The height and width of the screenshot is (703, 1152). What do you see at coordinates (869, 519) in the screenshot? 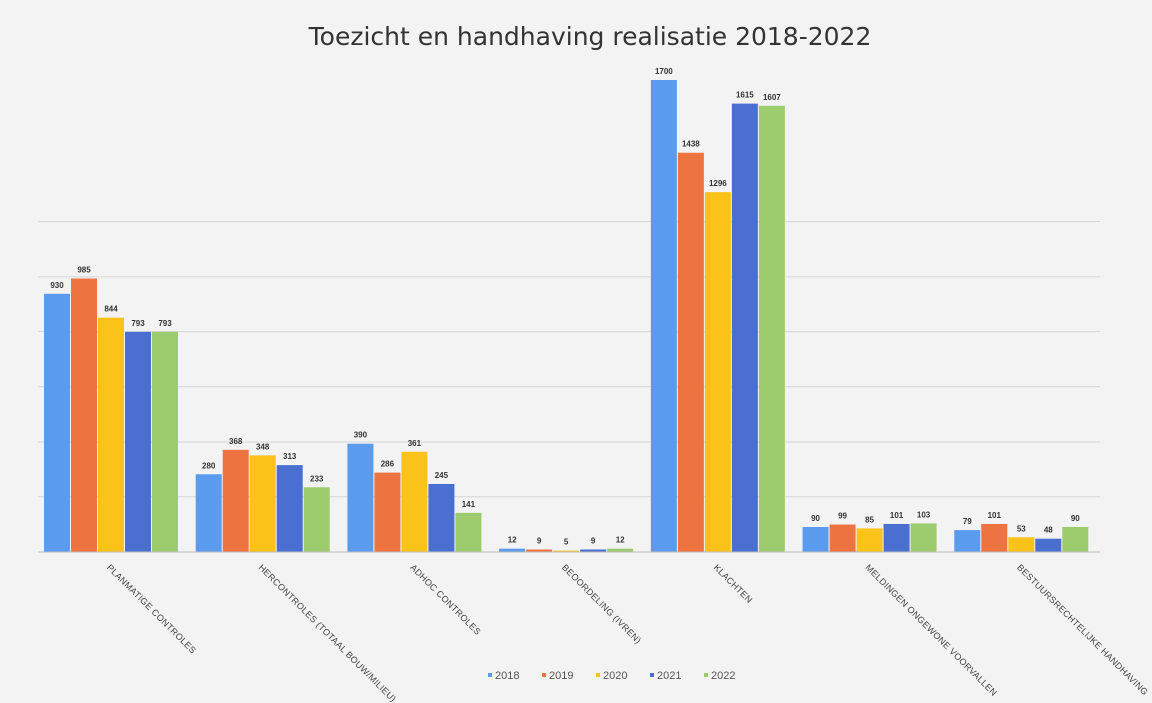
I see `data-label: 85` at bounding box center [869, 519].